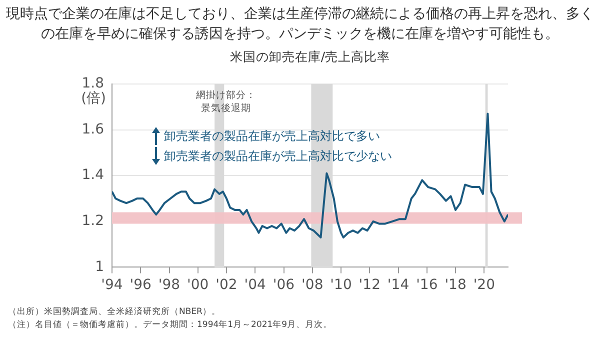 The image size is (600, 337). Describe the element at coordinates (93, 221) in the screenshot. I see `y-tick-label: 1.2` at that location.